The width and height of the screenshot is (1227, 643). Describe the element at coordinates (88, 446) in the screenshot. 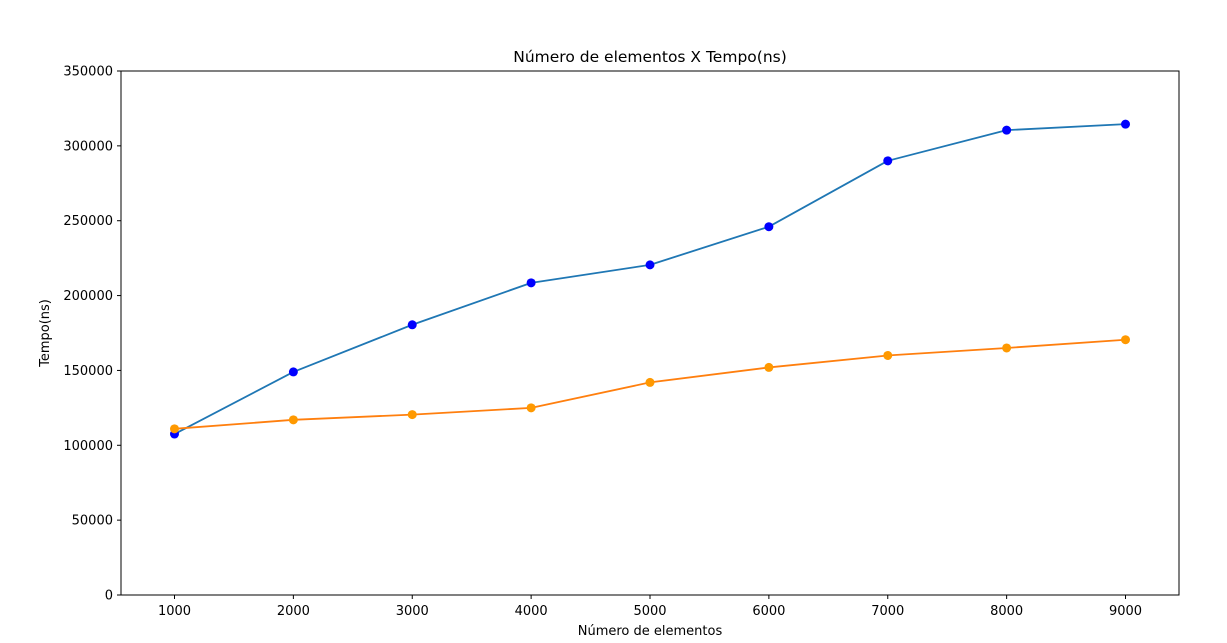

I see `y-tick-label: 100000` at that location.